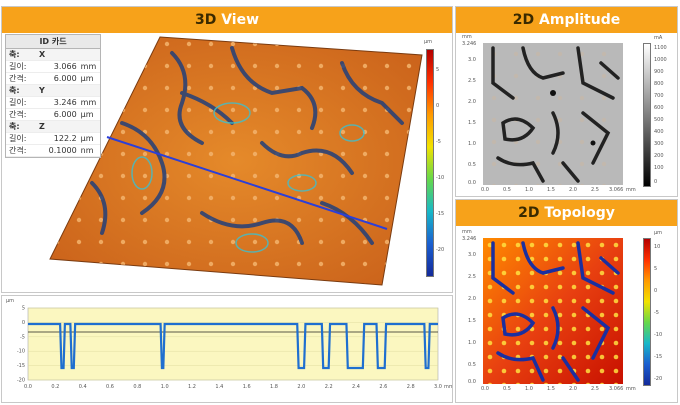 This screenshot has height=405, width=680. Describe the element at coordinates (469, 239) in the screenshot. I see `topo-y-top: 3.246` at that location.